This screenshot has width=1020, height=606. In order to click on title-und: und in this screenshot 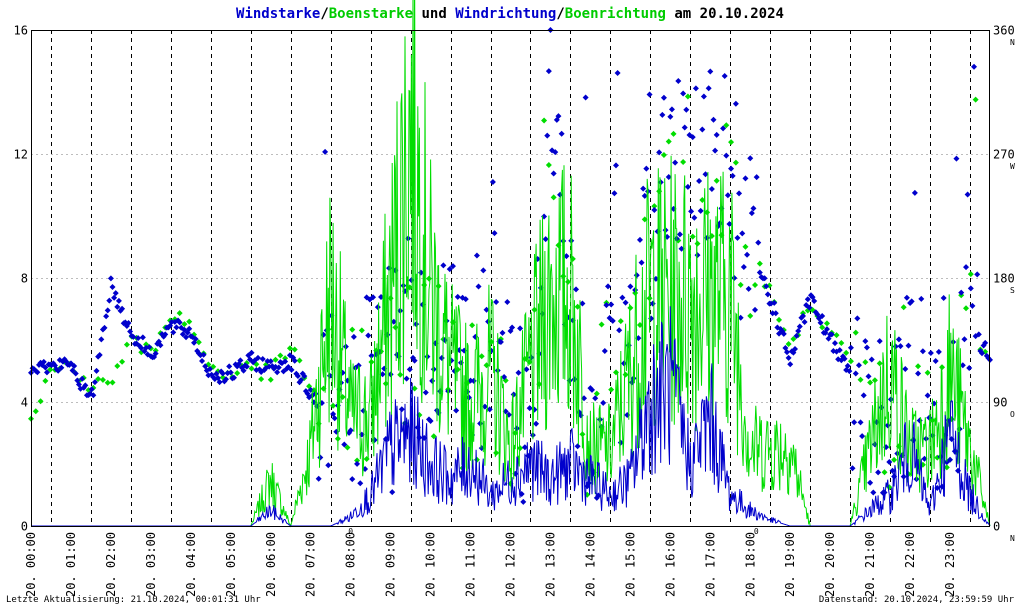, I will do `click(434, 14)`.